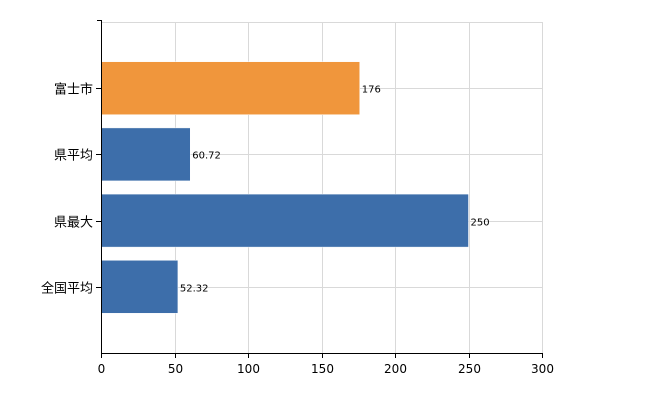  Describe the element at coordinates (395, 369) in the screenshot. I see `x-tick-label: 200` at that location.